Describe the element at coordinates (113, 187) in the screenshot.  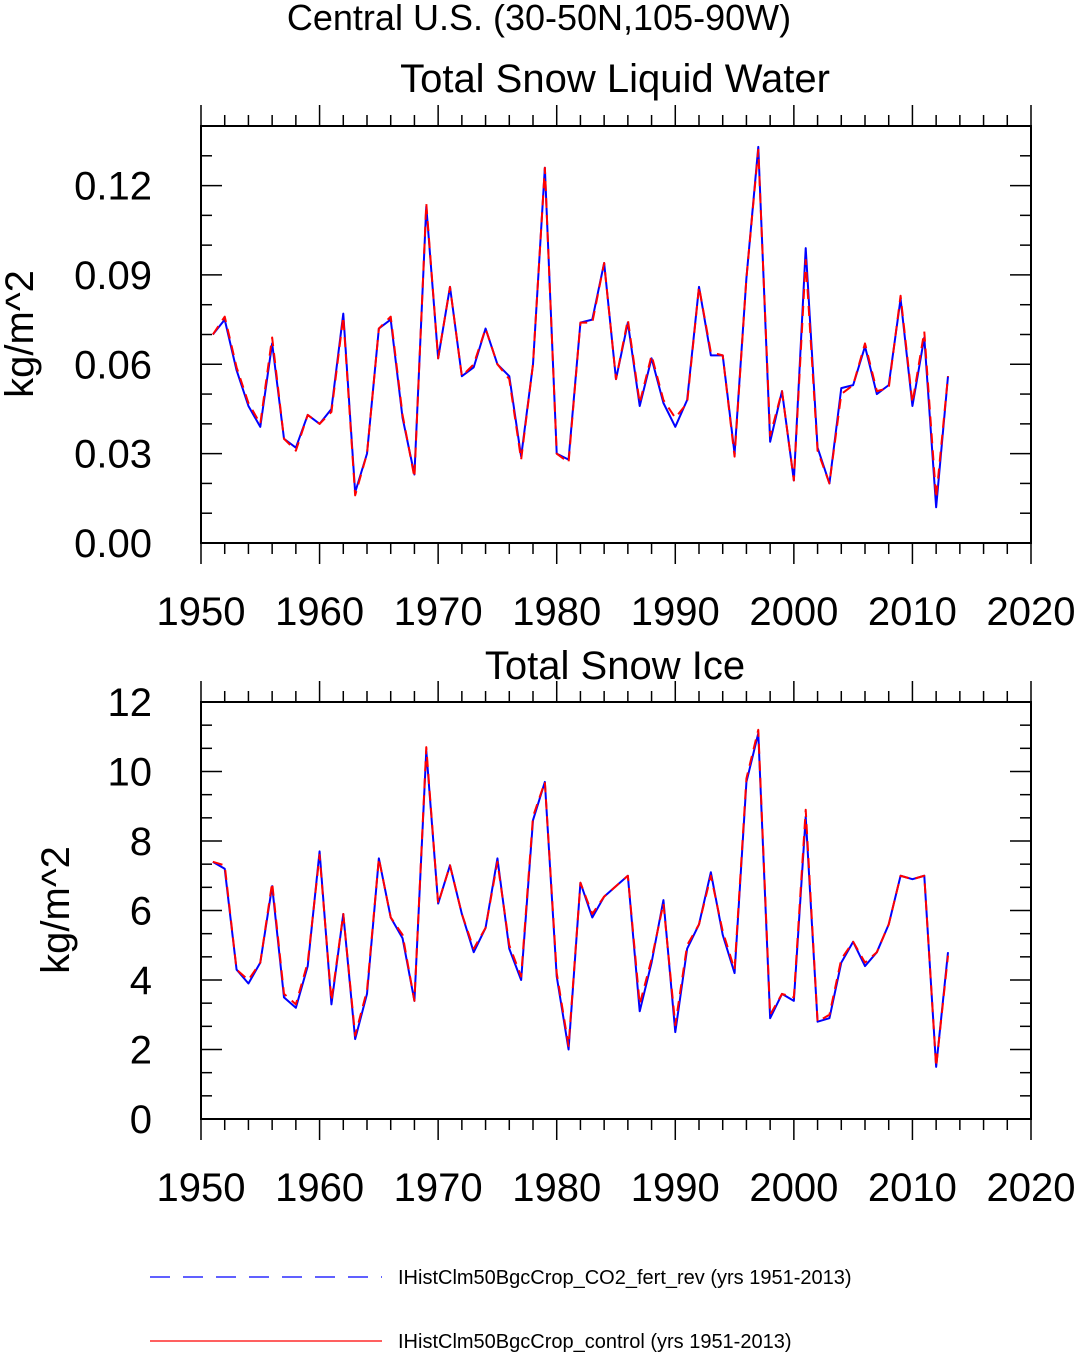
I see `y-tick-label: 0.12` at that location.